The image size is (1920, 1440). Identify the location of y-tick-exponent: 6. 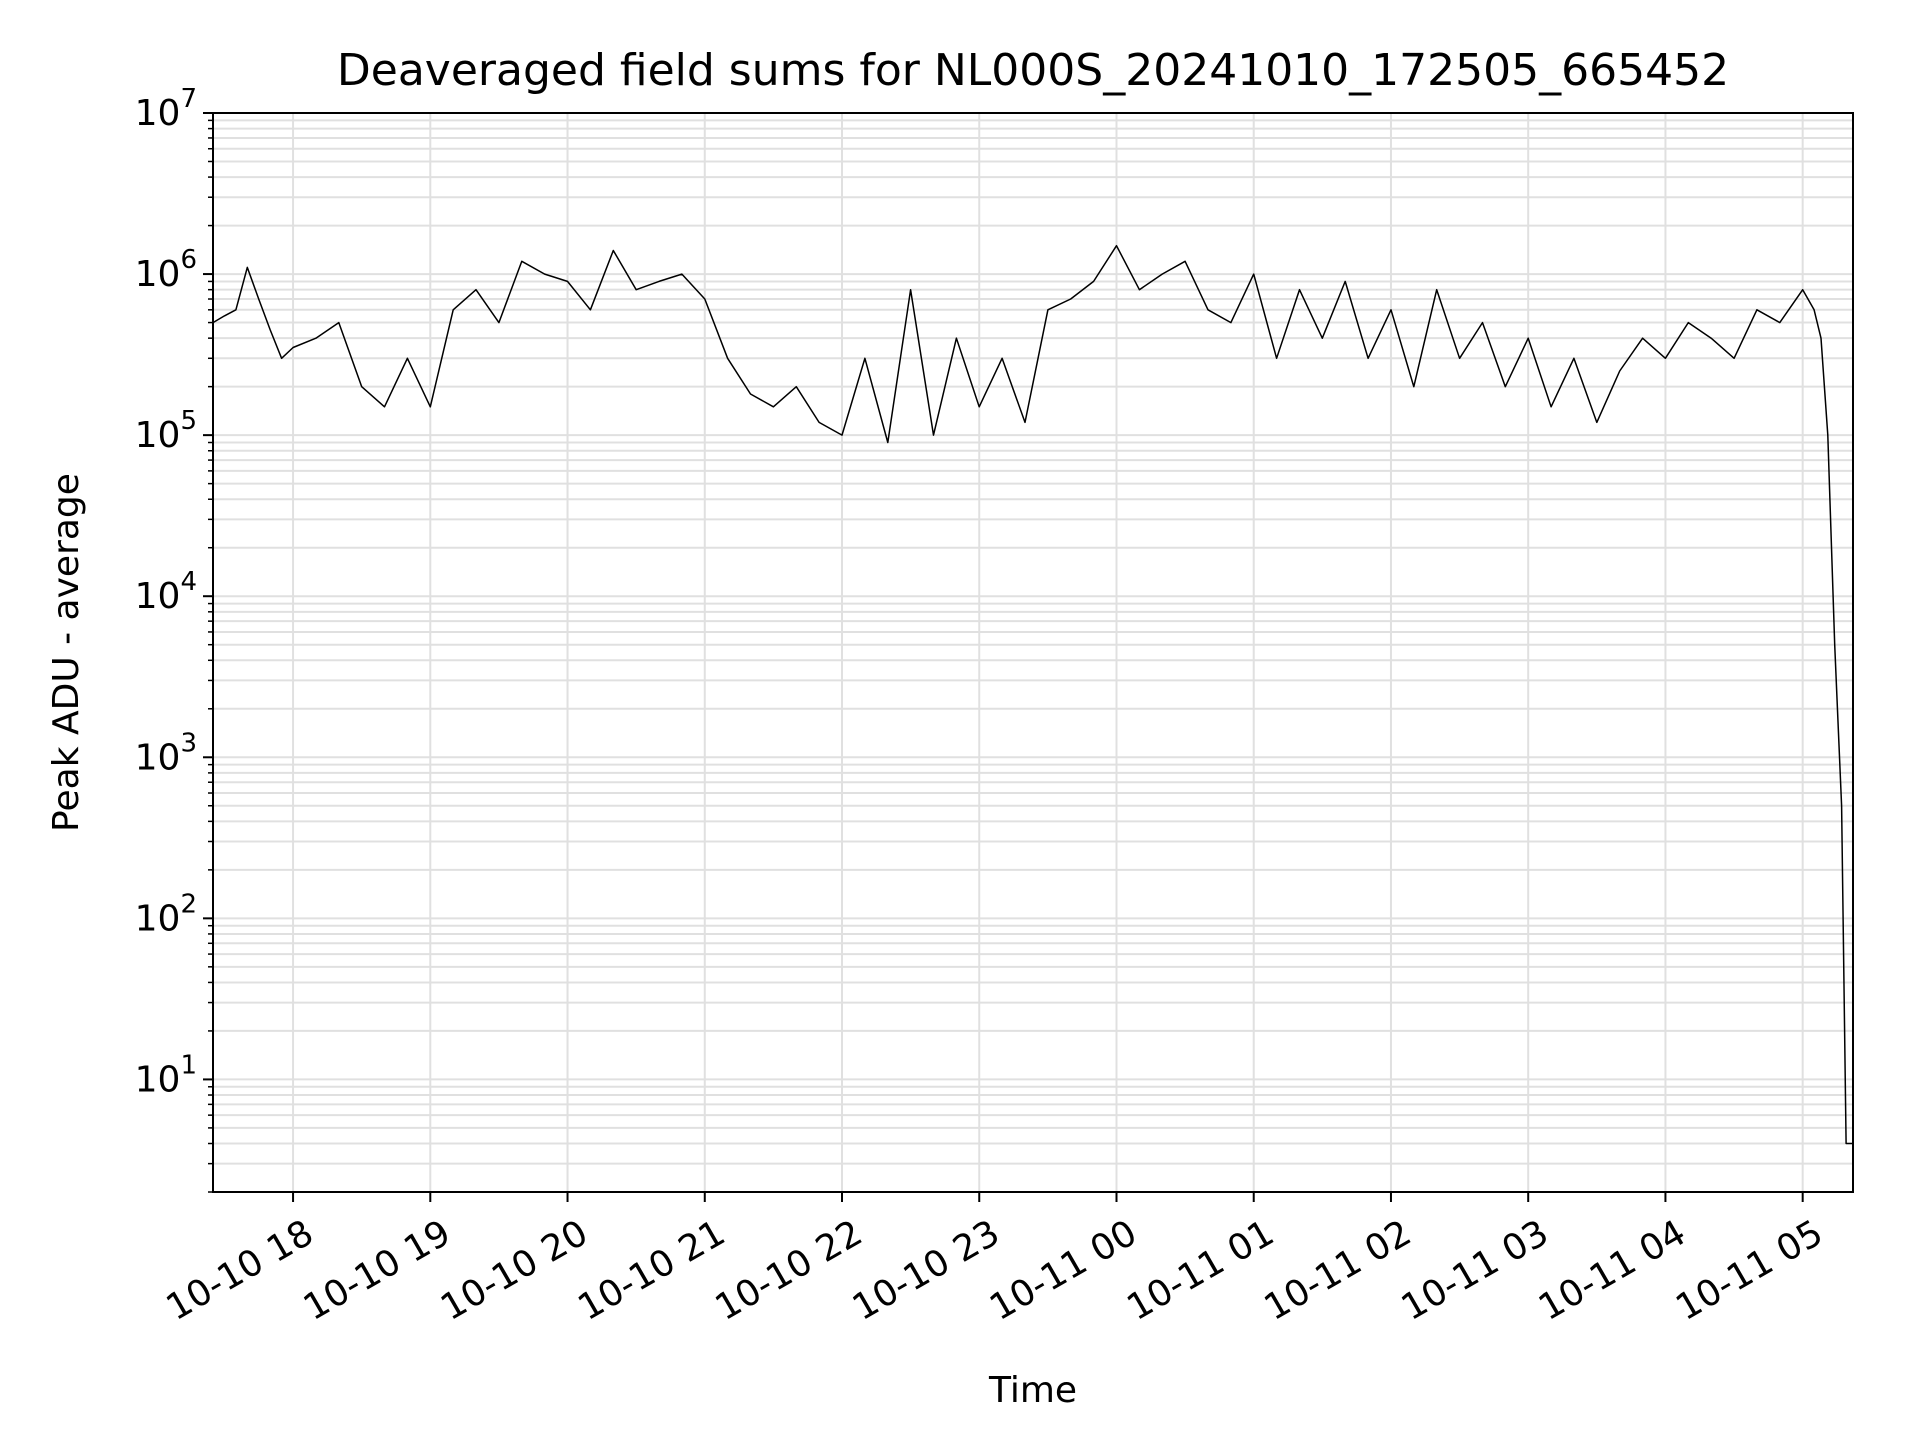
(188, 260).